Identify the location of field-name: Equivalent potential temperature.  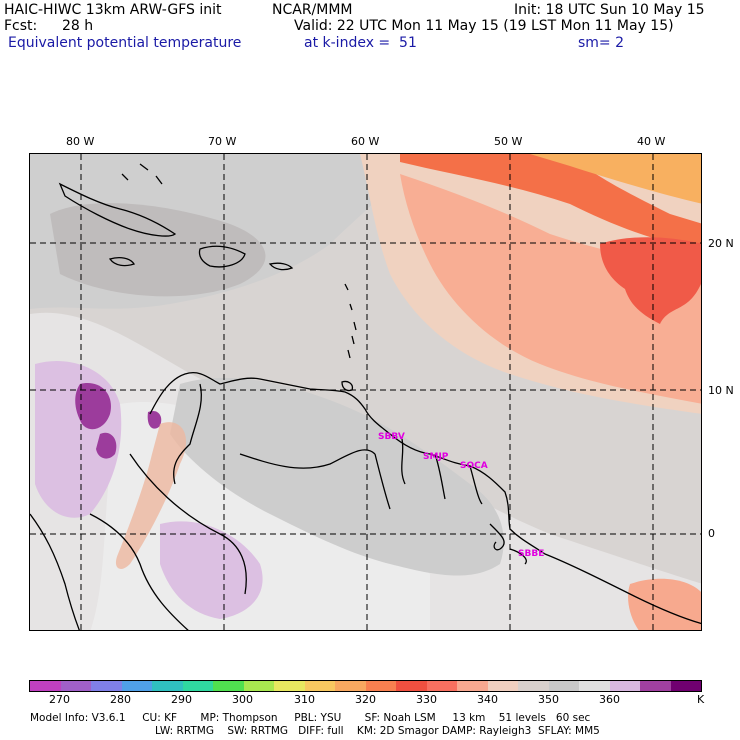
(125, 43).